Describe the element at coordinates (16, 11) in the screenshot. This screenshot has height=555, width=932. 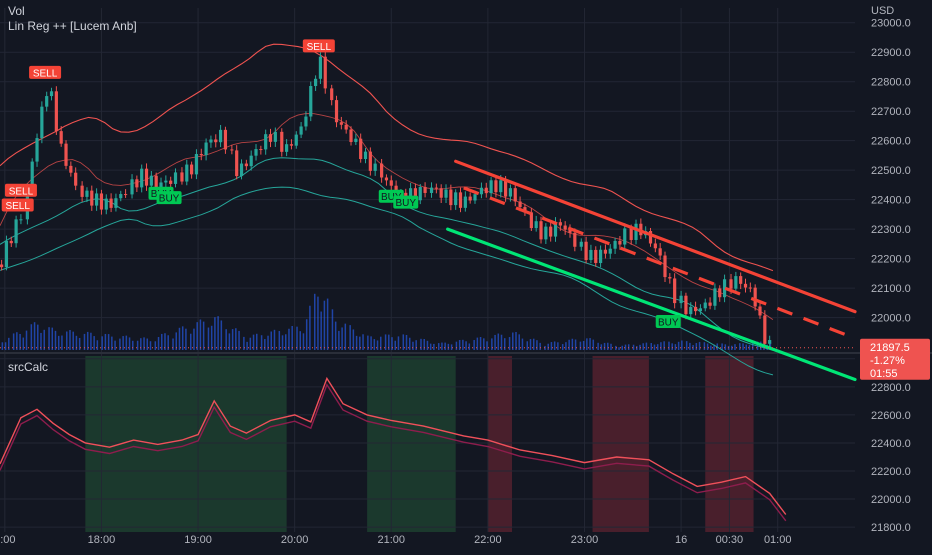
I see `volume-indicator-label: Vol` at that location.